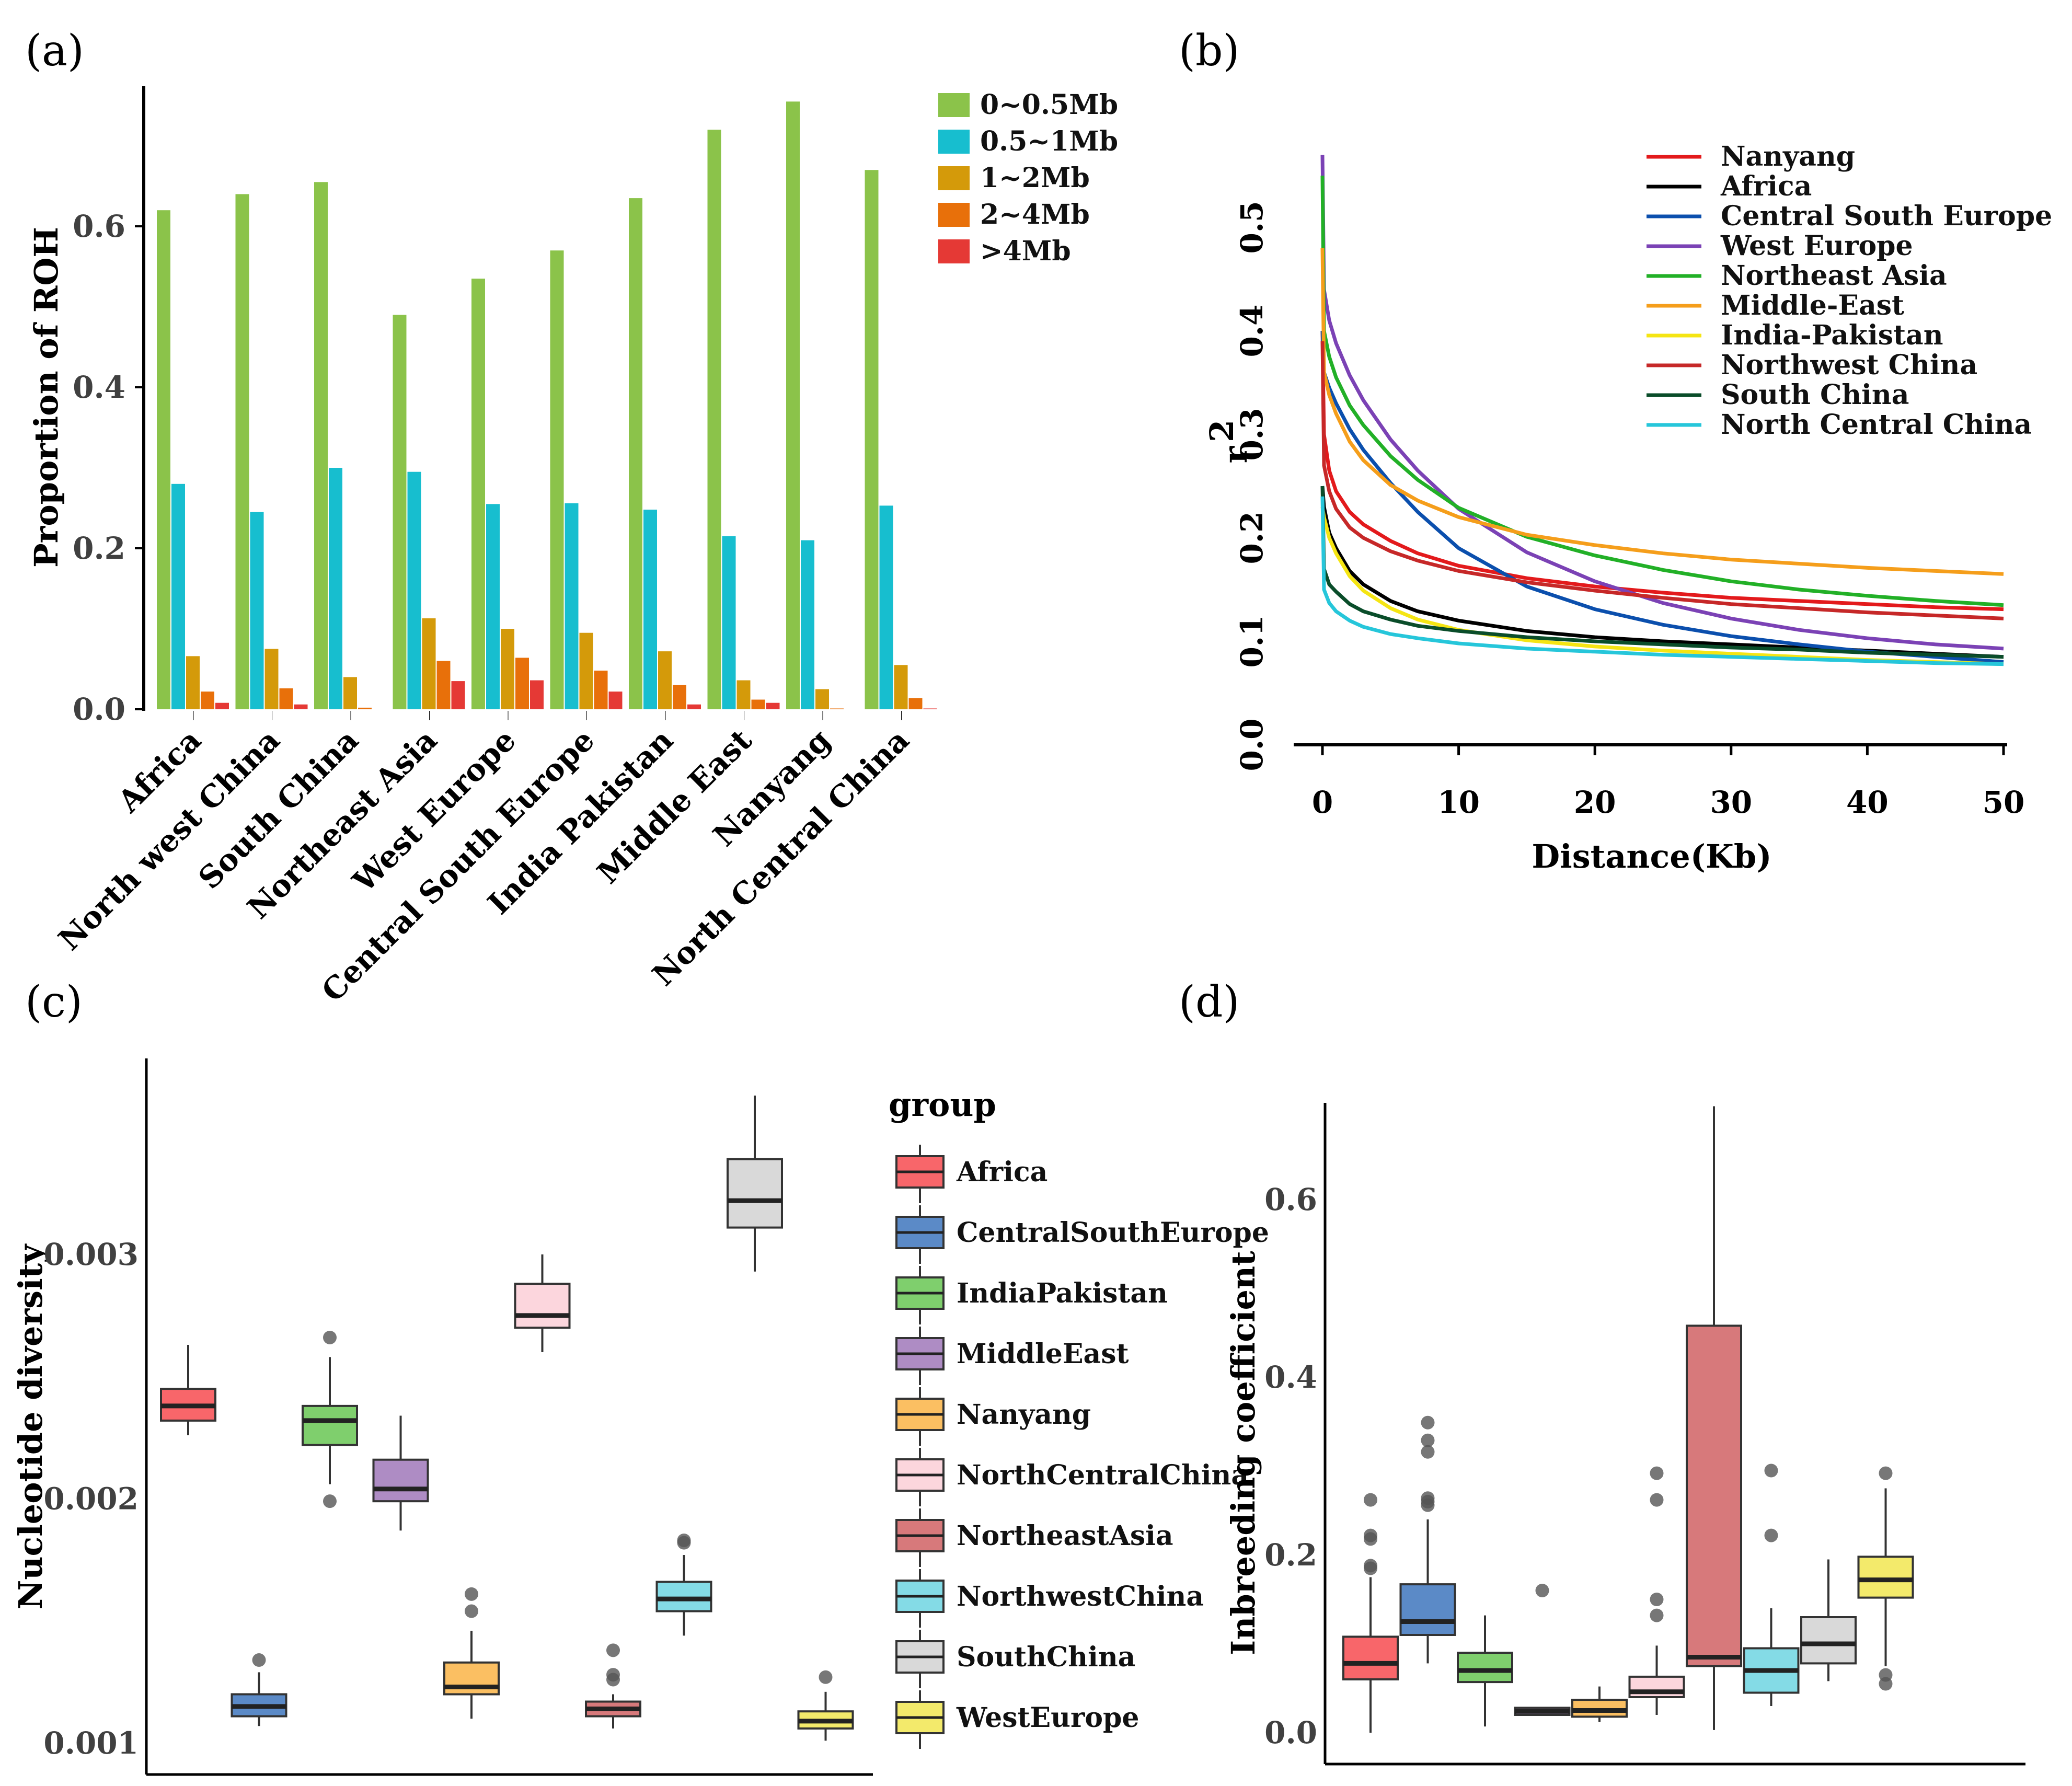 The height and width of the screenshot is (1786, 2072). Describe the element at coordinates (1209, 1002) in the screenshot. I see `panel-label-d: (d)` at that location.